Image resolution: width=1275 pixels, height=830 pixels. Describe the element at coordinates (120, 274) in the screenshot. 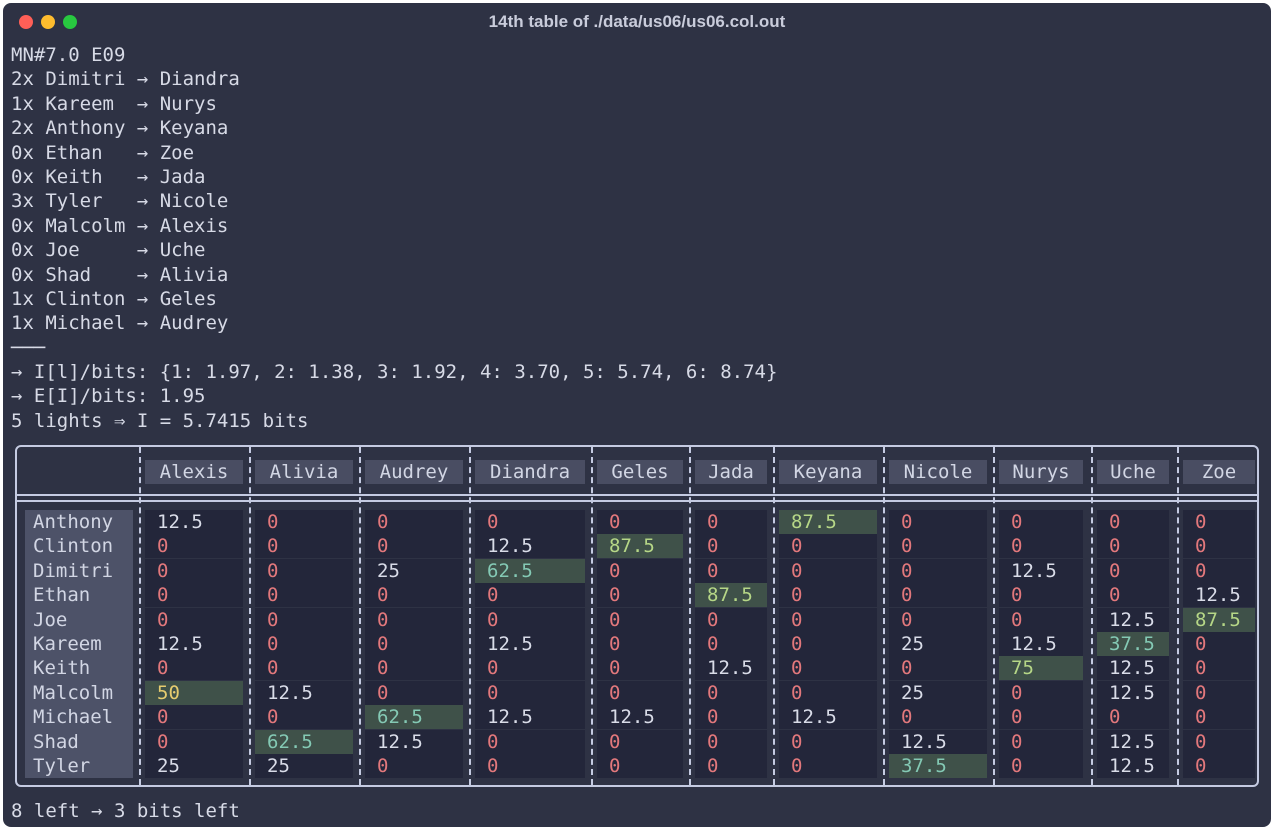

I see `terminal-line: 0x Shad → Alivia` at that location.